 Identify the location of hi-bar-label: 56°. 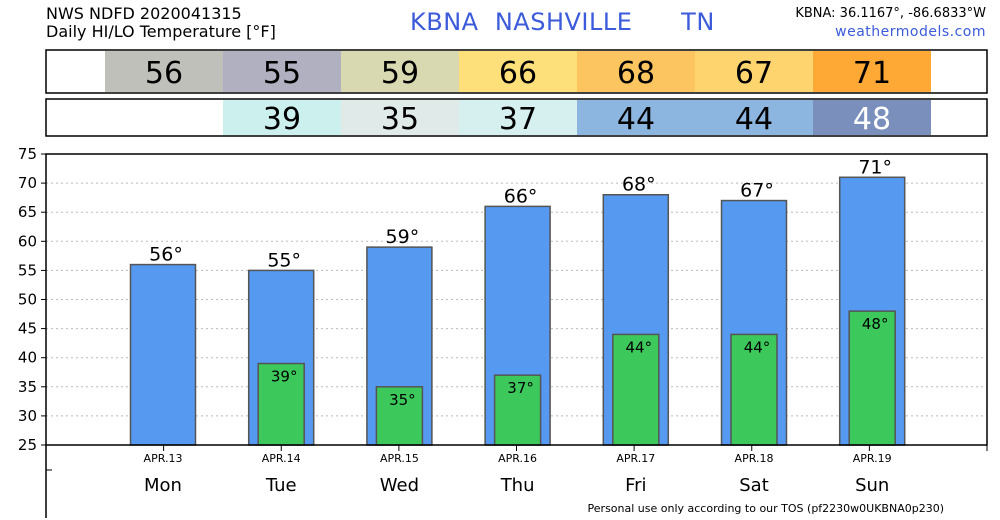
(166, 255).